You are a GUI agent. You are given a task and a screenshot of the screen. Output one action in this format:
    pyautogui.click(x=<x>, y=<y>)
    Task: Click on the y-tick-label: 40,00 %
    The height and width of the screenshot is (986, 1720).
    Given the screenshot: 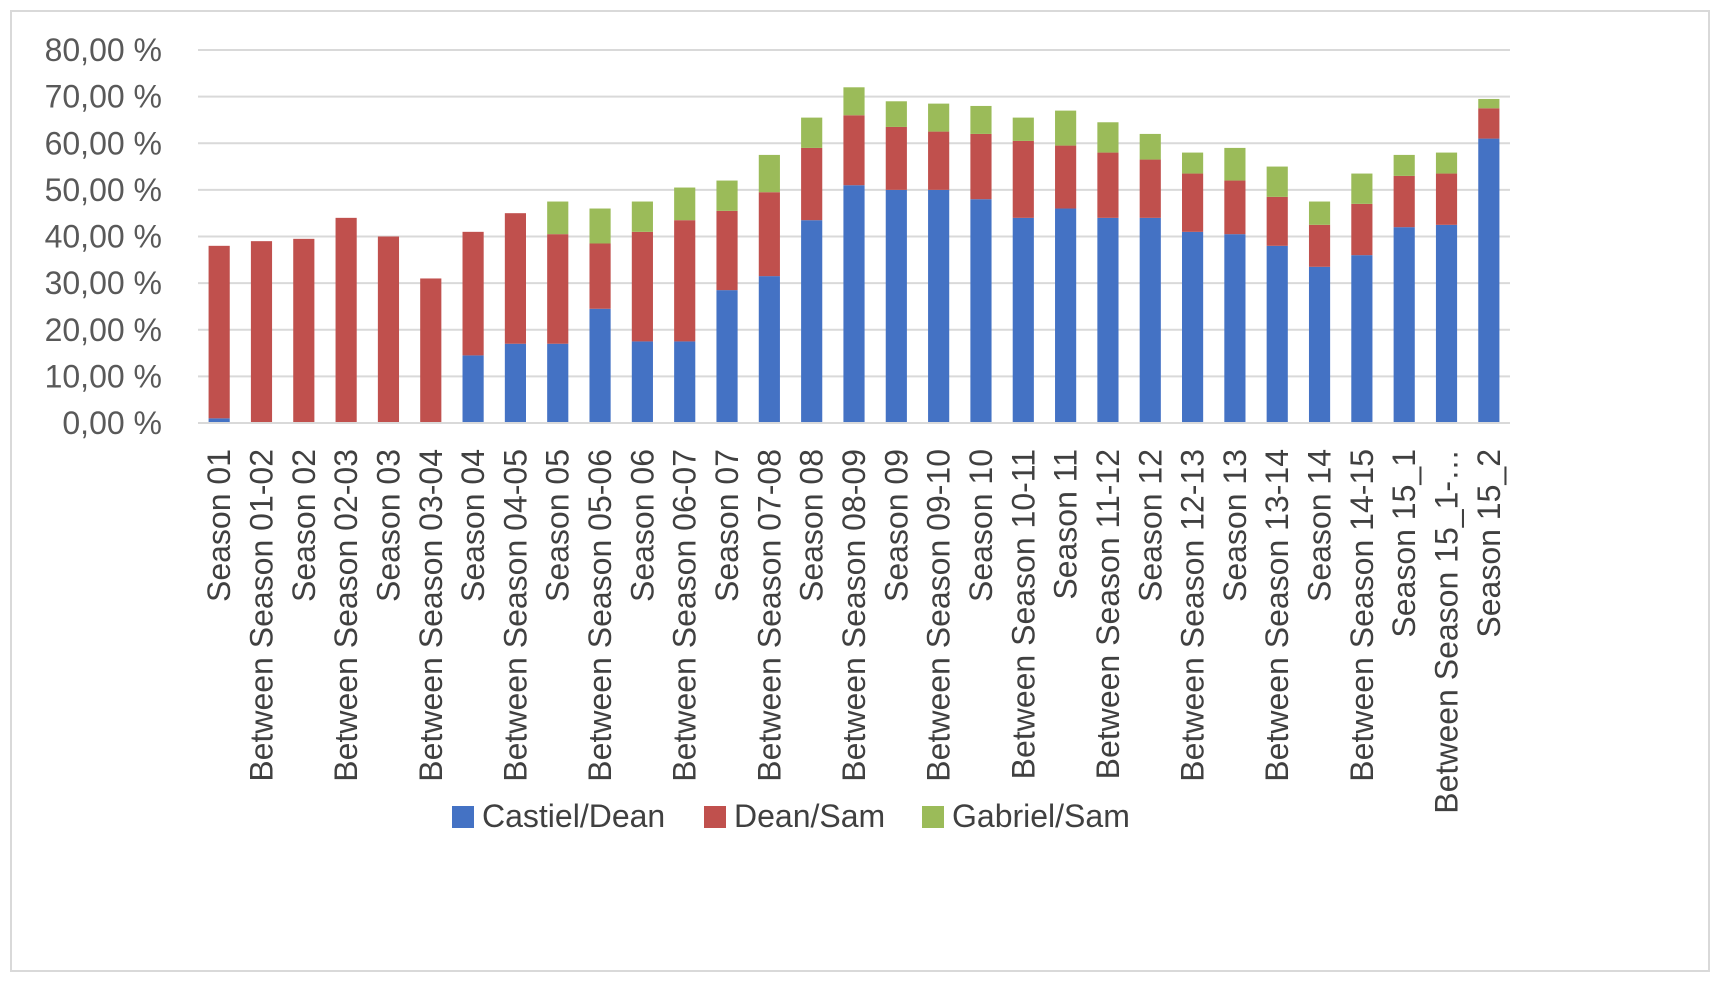 What is the action you would take?
    pyautogui.click(x=103, y=237)
    